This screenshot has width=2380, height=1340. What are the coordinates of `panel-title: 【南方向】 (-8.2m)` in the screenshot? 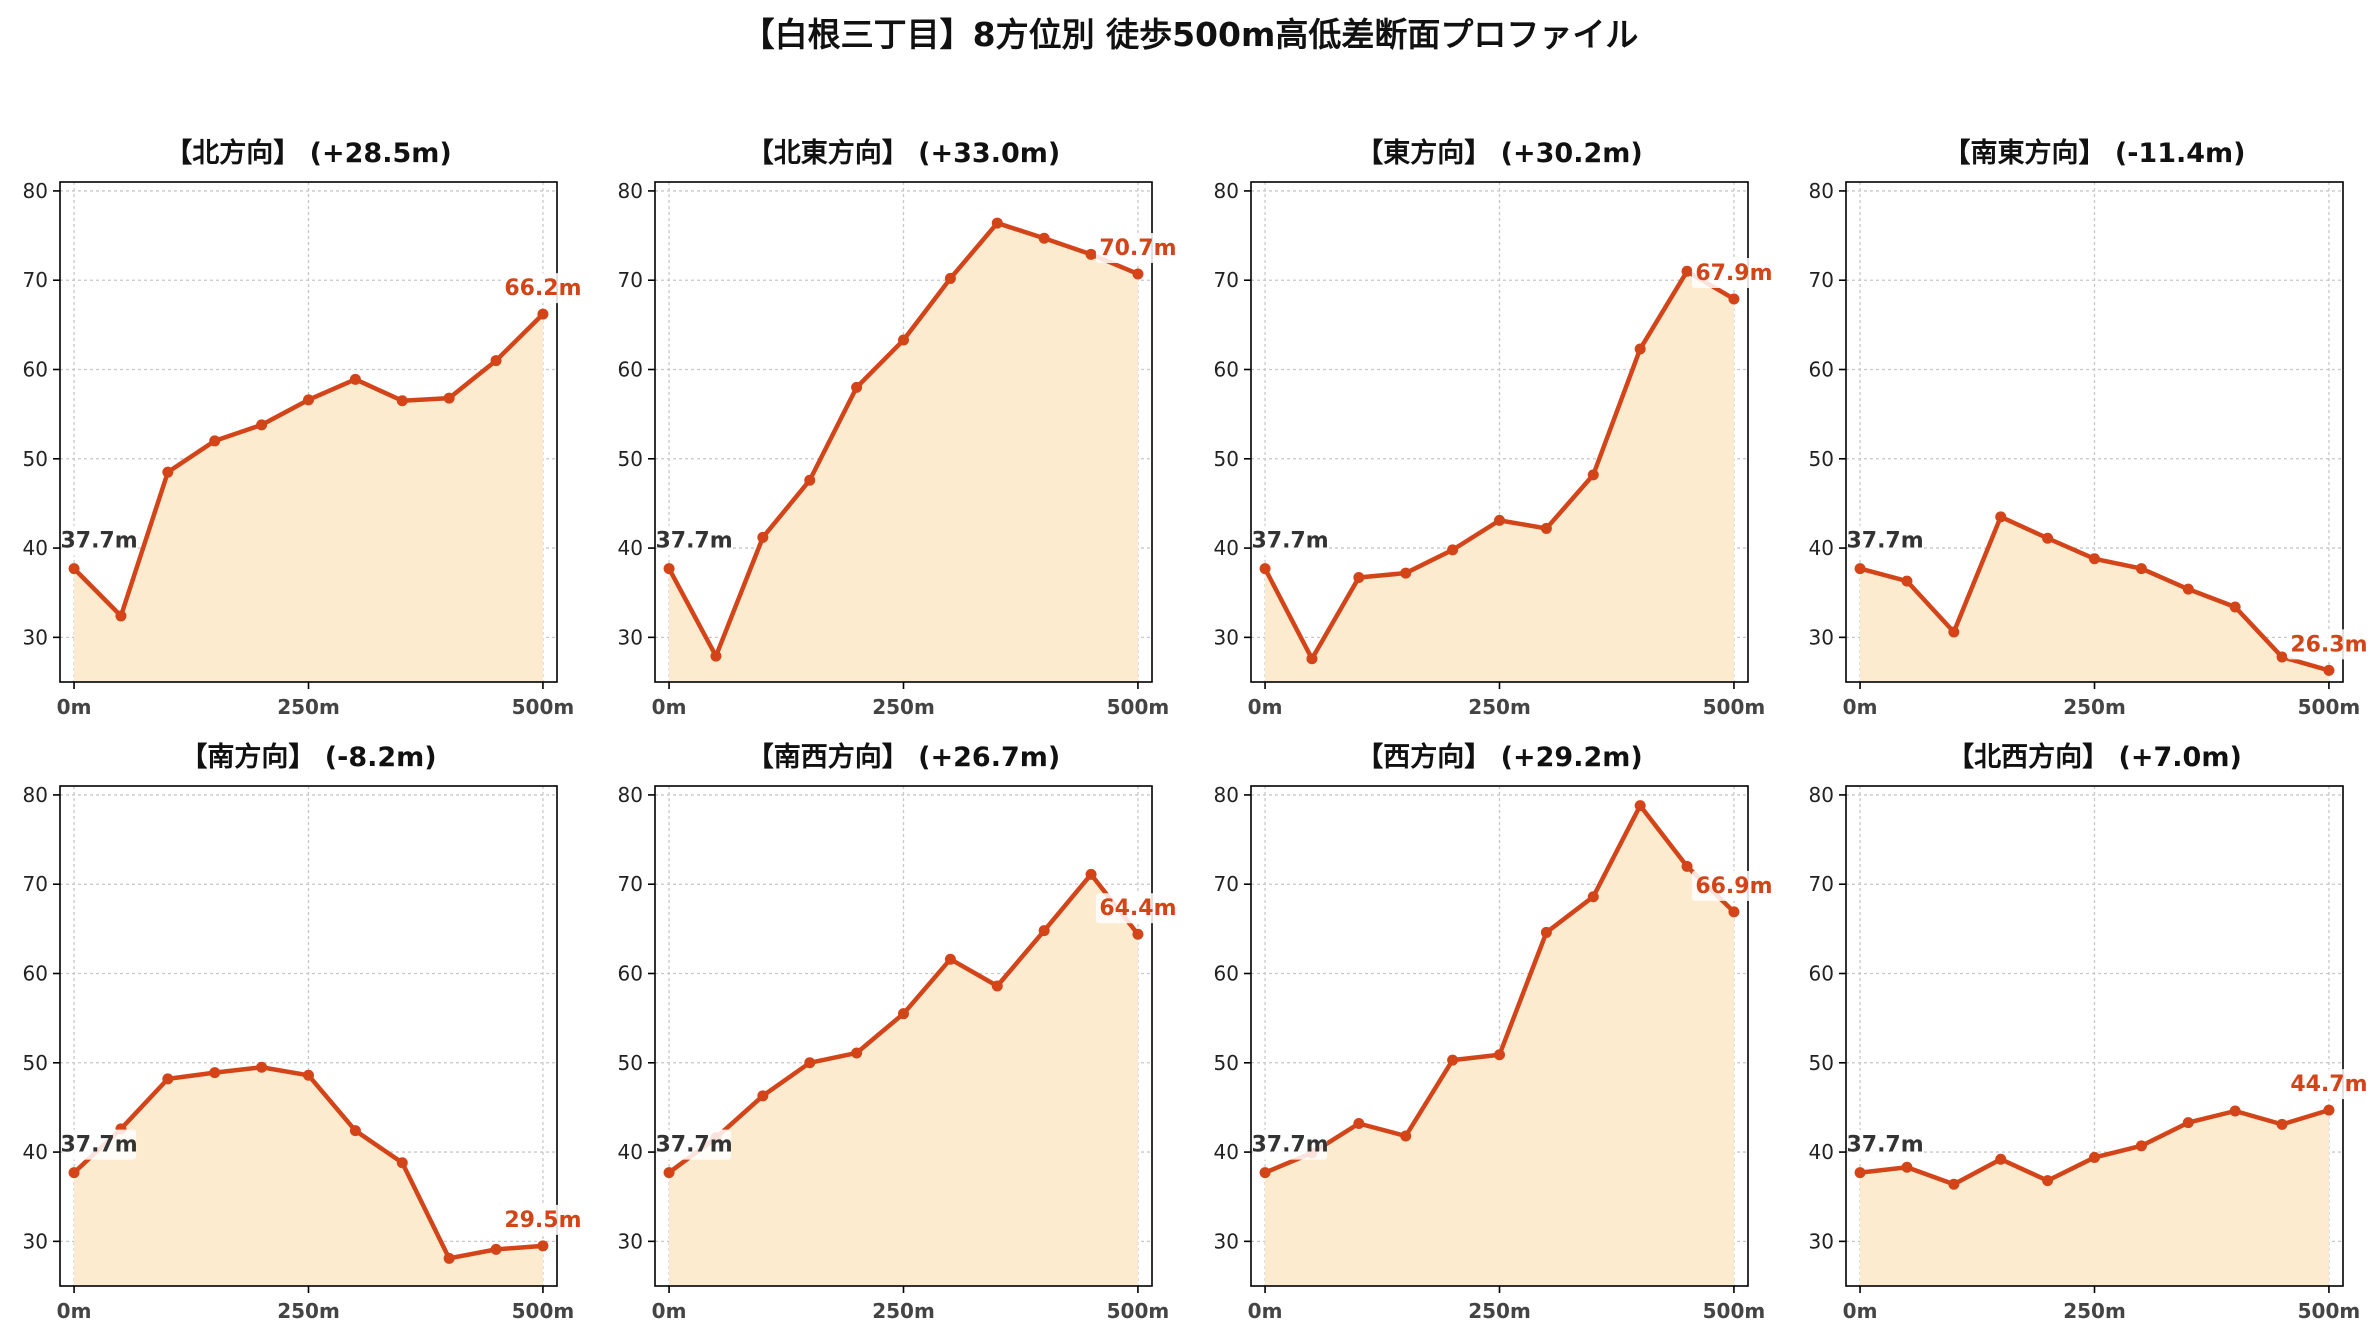 It's located at (308, 757).